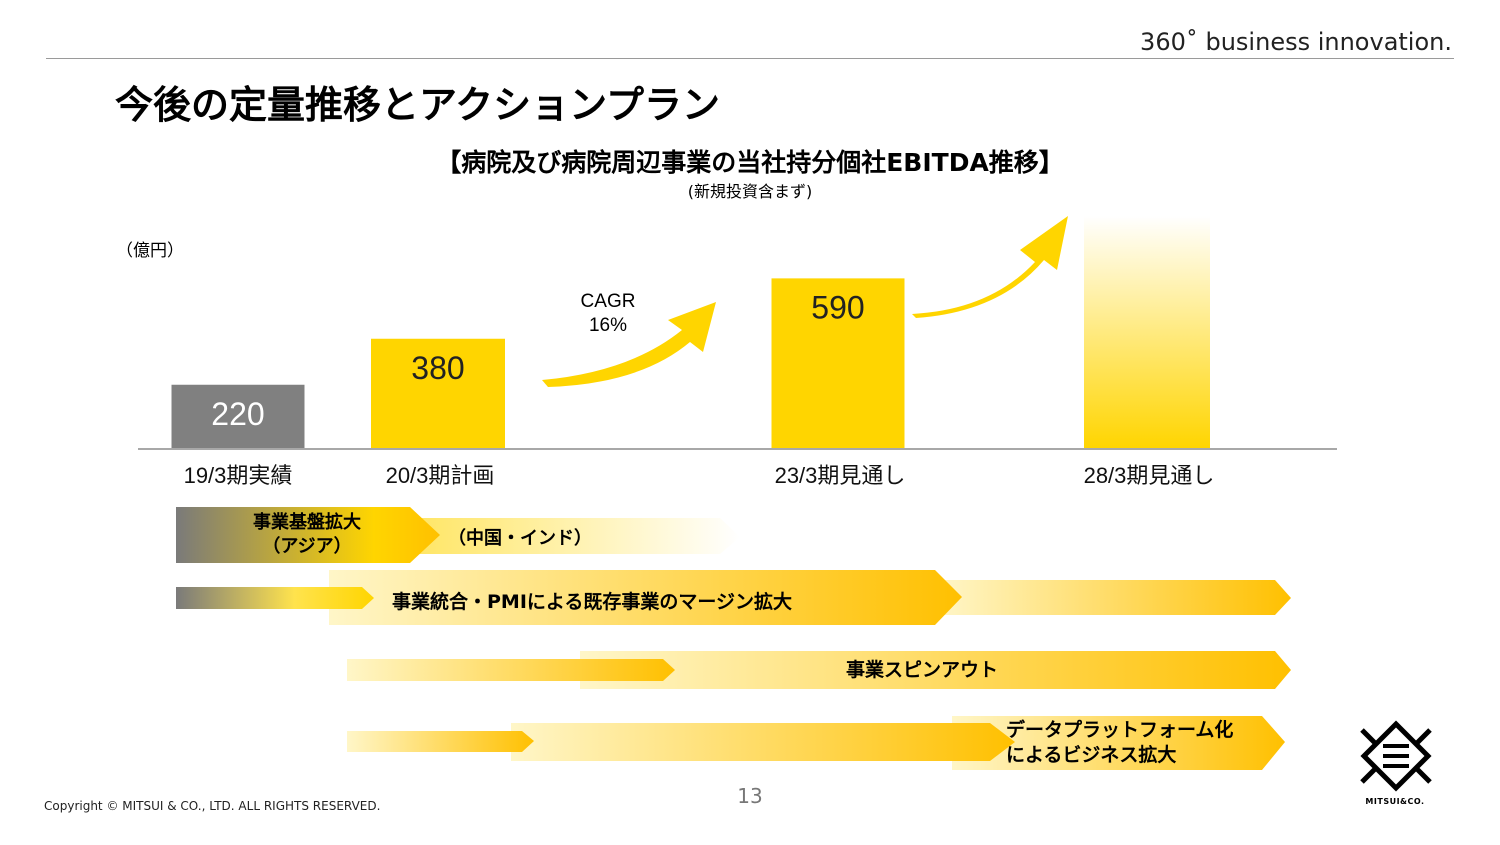  What do you see at coordinates (520, 538) in the screenshot?
I see `action-label-1-sub: （中国・インド）` at bounding box center [520, 538].